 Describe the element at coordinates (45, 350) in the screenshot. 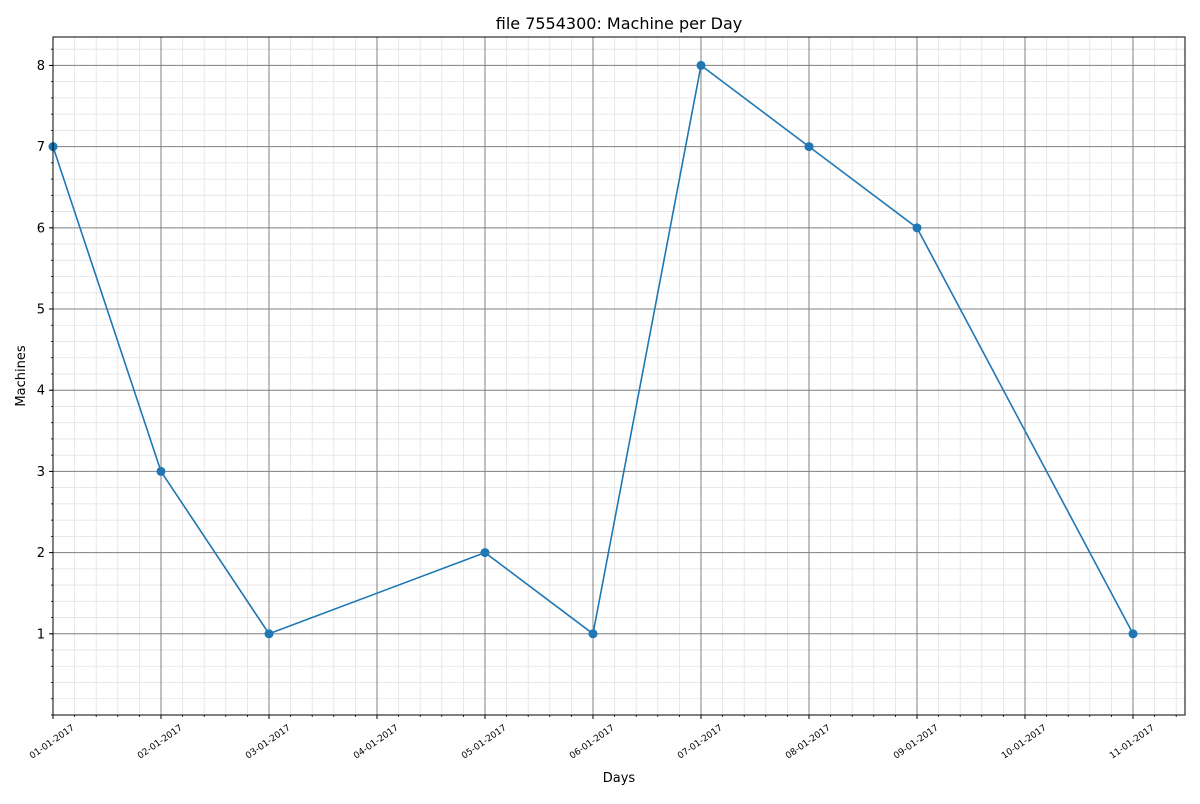

I see `y-axis-ticks: 1 2 3 4 5 6 7 8` at that location.